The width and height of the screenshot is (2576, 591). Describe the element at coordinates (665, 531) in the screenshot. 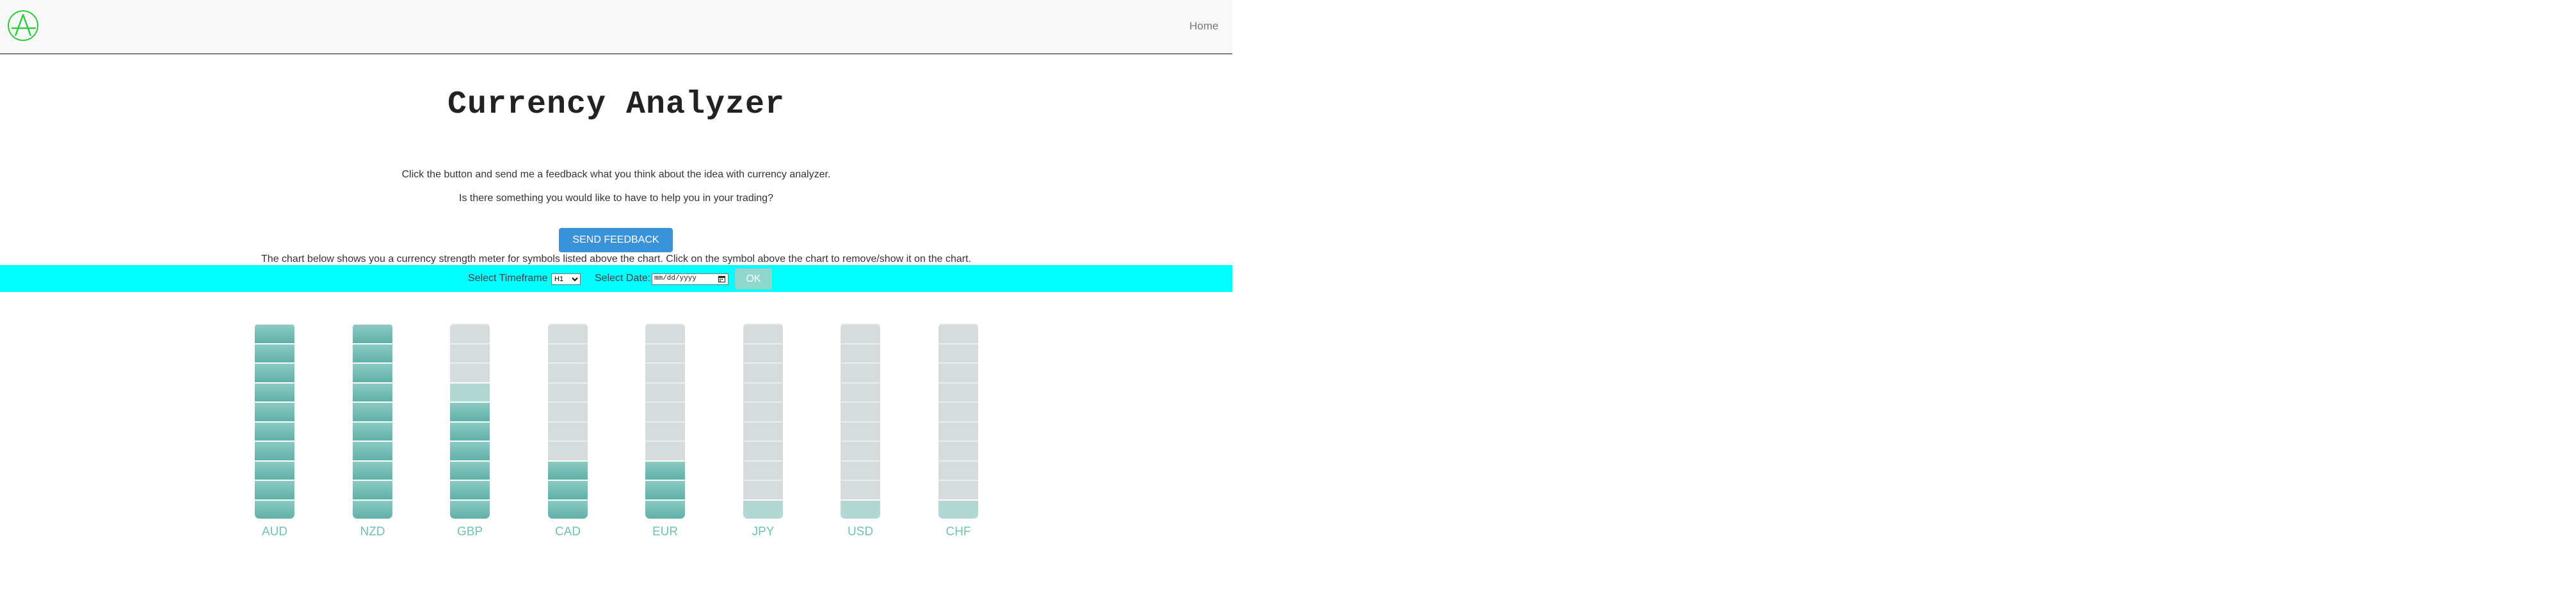

I see `meter-label: EUR` at that location.